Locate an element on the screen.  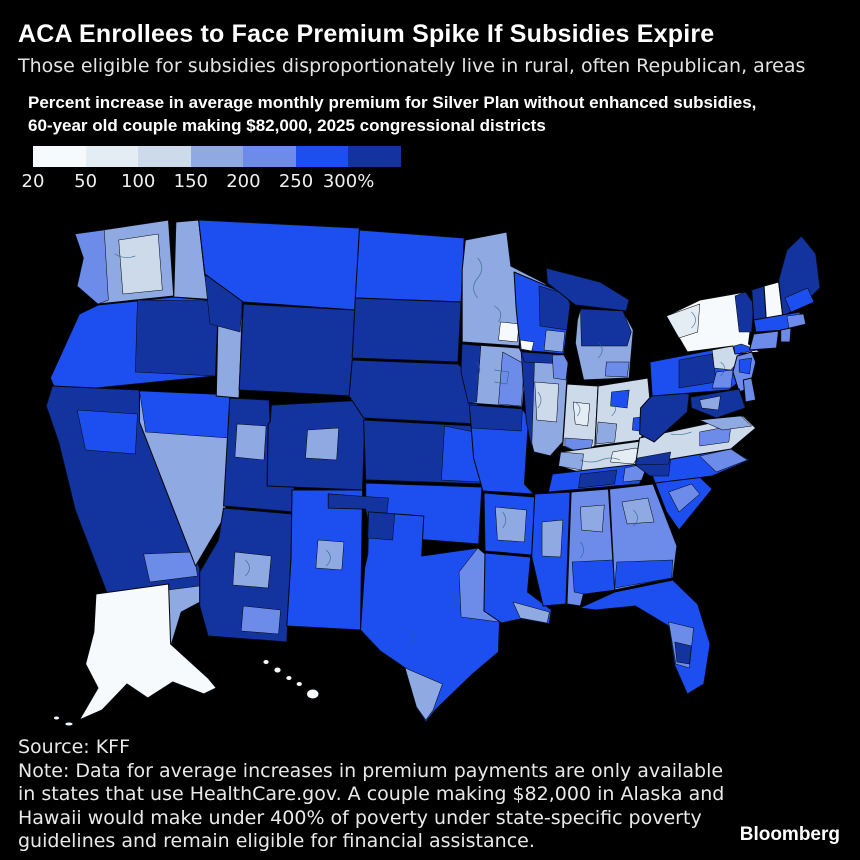
state-wy is located at coordinates (297, 350).